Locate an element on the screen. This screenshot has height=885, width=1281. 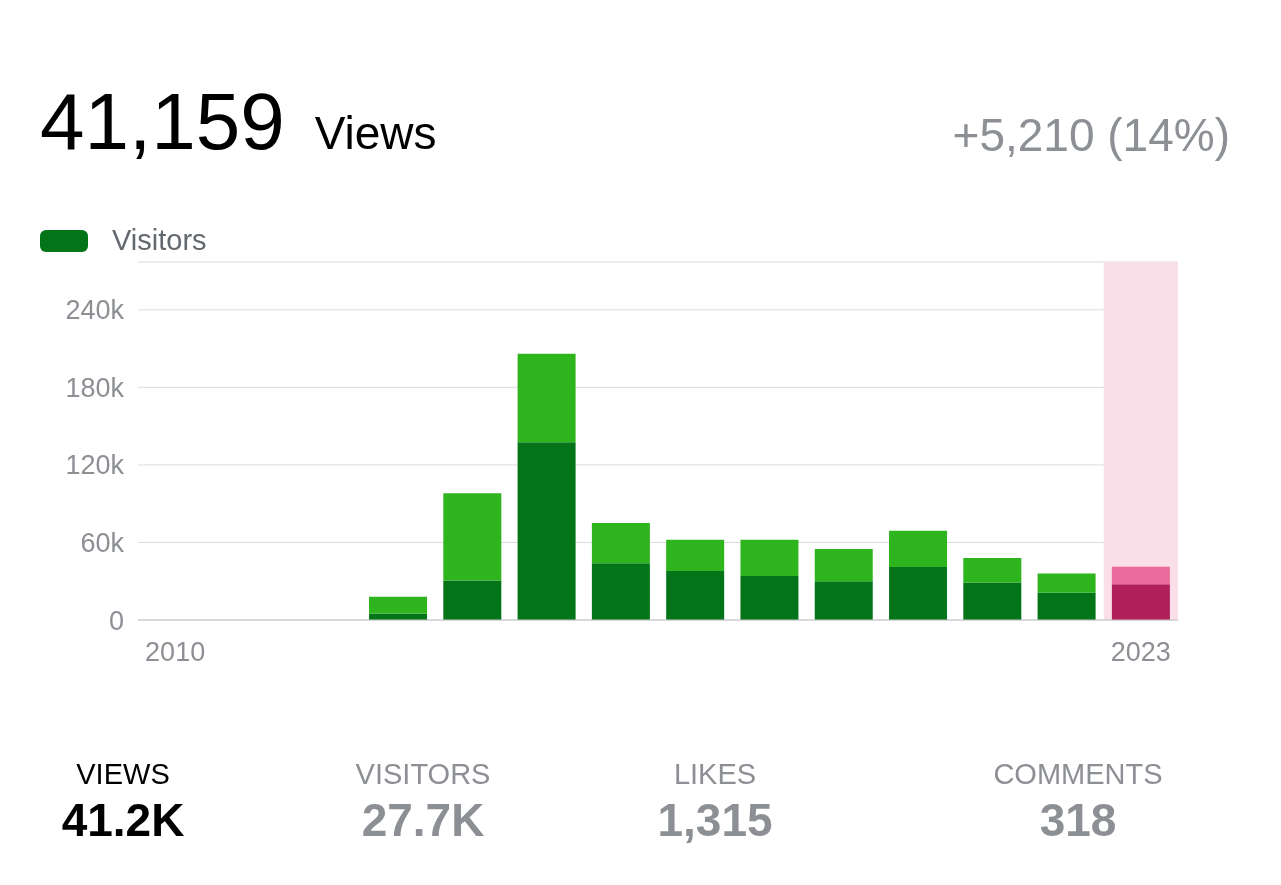
text: 41,159 is located at coordinates (162, 122).